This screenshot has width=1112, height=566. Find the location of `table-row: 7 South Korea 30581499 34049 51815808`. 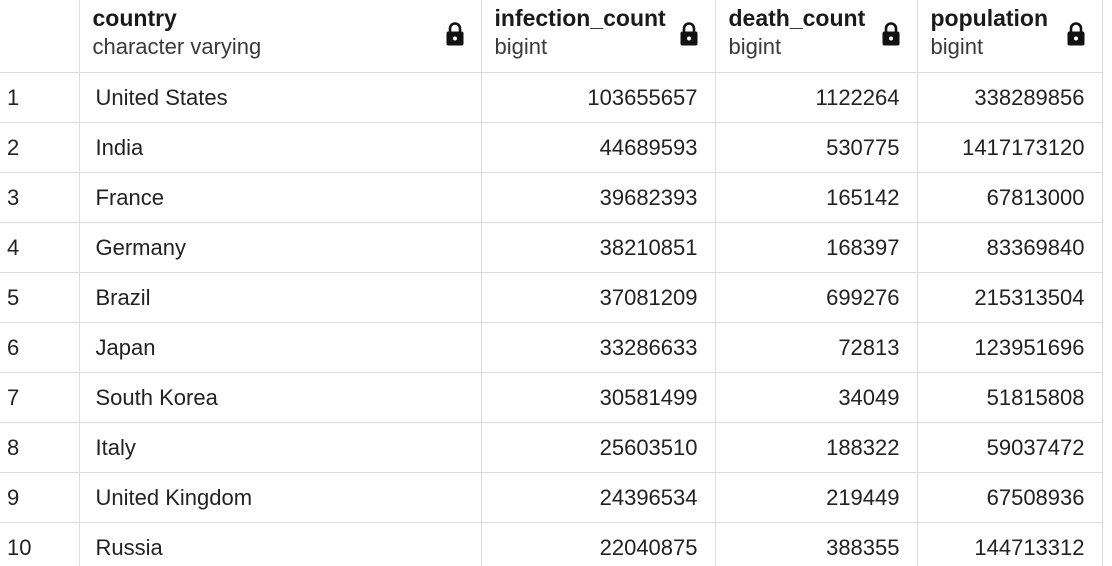

table-row: 7 South Korea 30581499 34049 51815808 is located at coordinates (551, 397).